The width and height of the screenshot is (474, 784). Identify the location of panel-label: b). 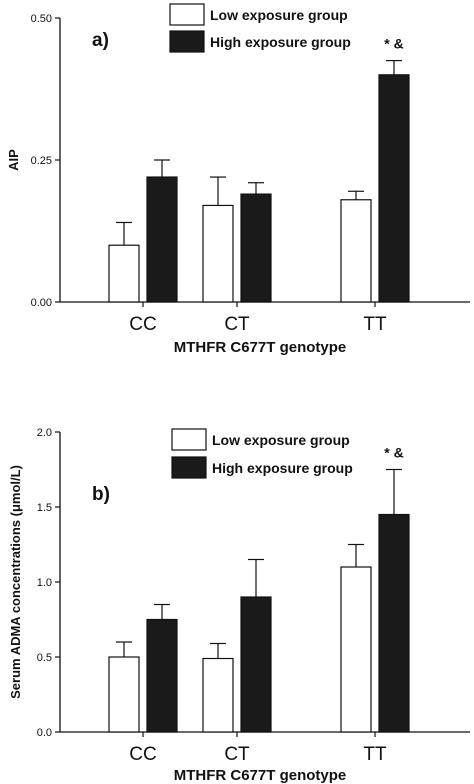
(101, 494).